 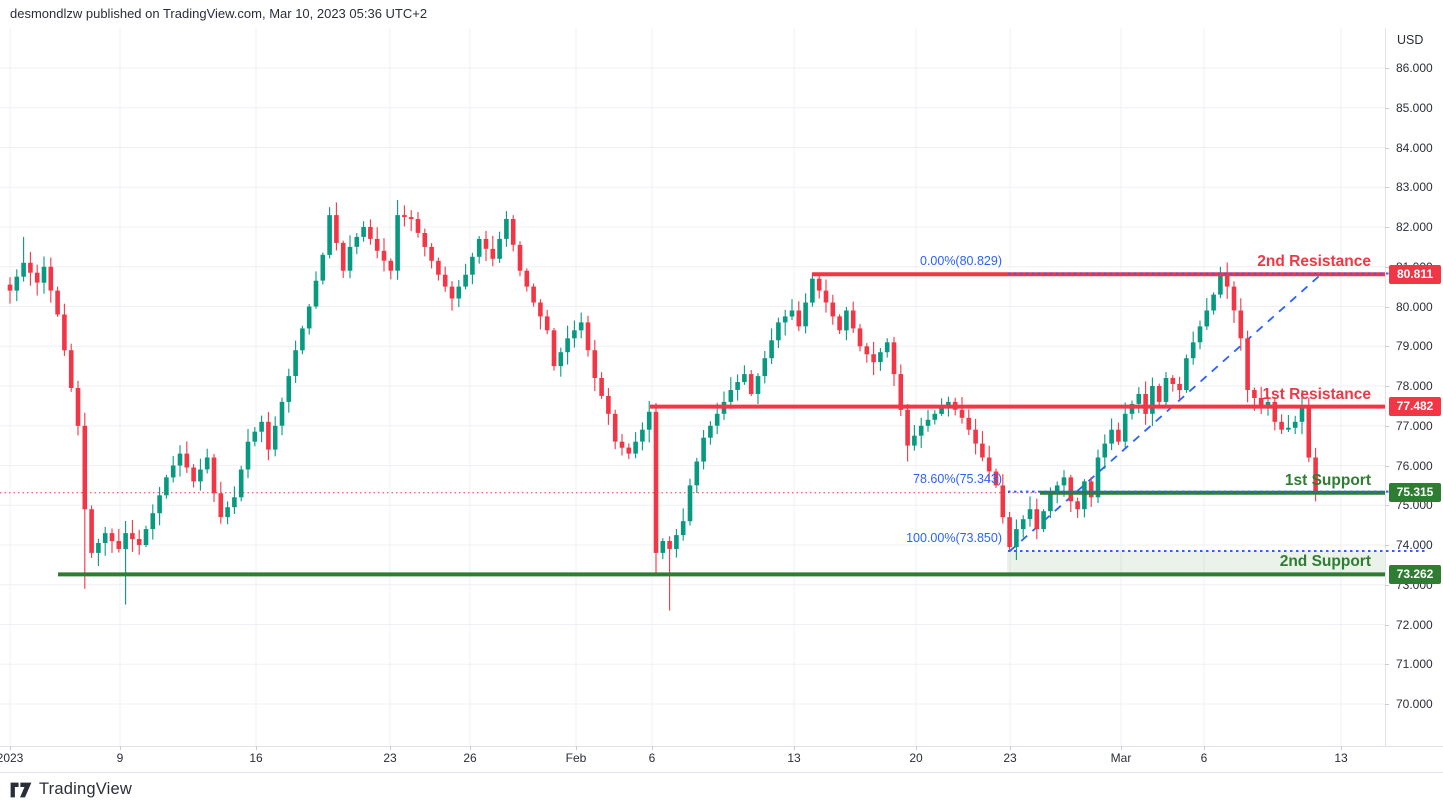 What do you see at coordinates (120, 758) in the screenshot?
I see `time-tick-label: 9` at bounding box center [120, 758].